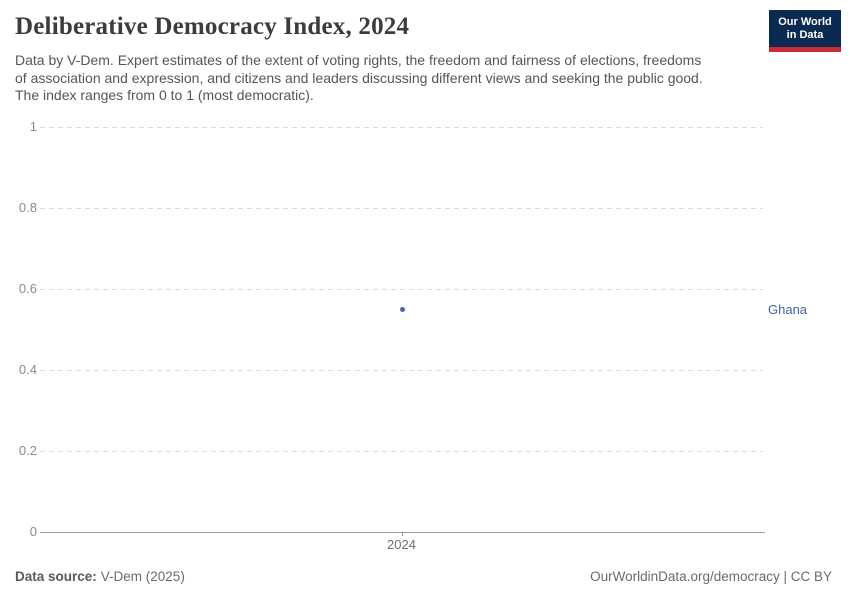 This screenshot has height=600, width=850. Describe the element at coordinates (27, 369) in the screenshot. I see `y-tick-label: 0.4` at that location.